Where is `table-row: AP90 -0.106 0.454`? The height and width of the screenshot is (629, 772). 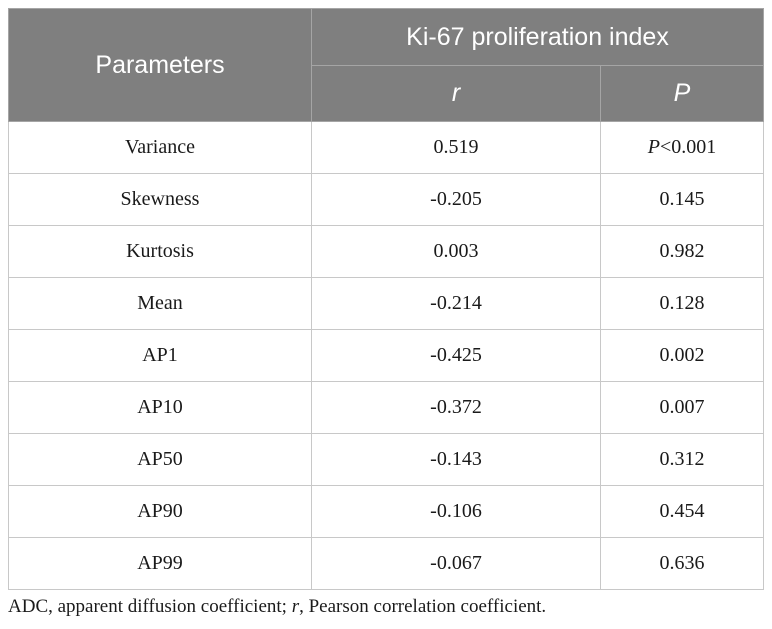 table-row: AP90 -0.106 0.454 is located at coordinates (386, 511).